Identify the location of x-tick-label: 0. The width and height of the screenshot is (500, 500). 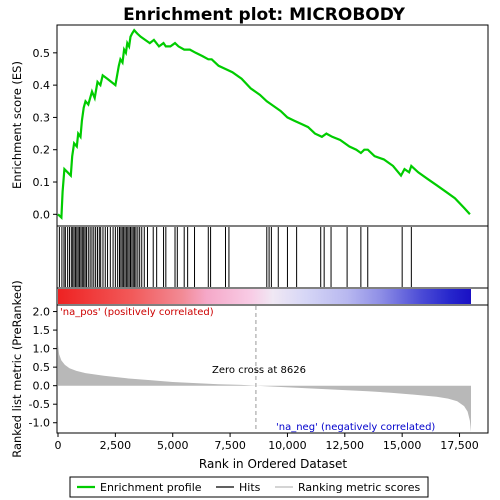
(58, 445).